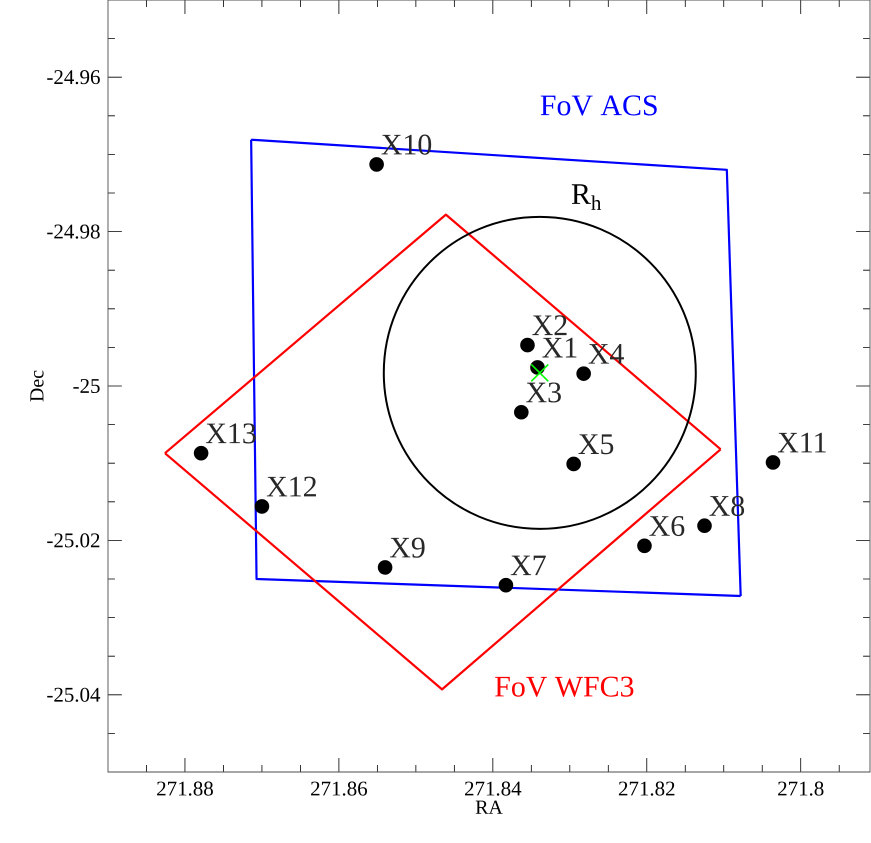  What do you see at coordinates (666, 526) in the screenshot?
I see `annotation: X6` at bounding box center [666, 526].